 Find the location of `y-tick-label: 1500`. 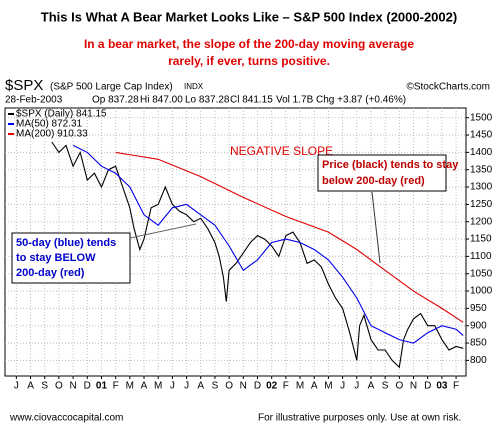

y-tick-label: 1500 is located at coordinates (481, 117).